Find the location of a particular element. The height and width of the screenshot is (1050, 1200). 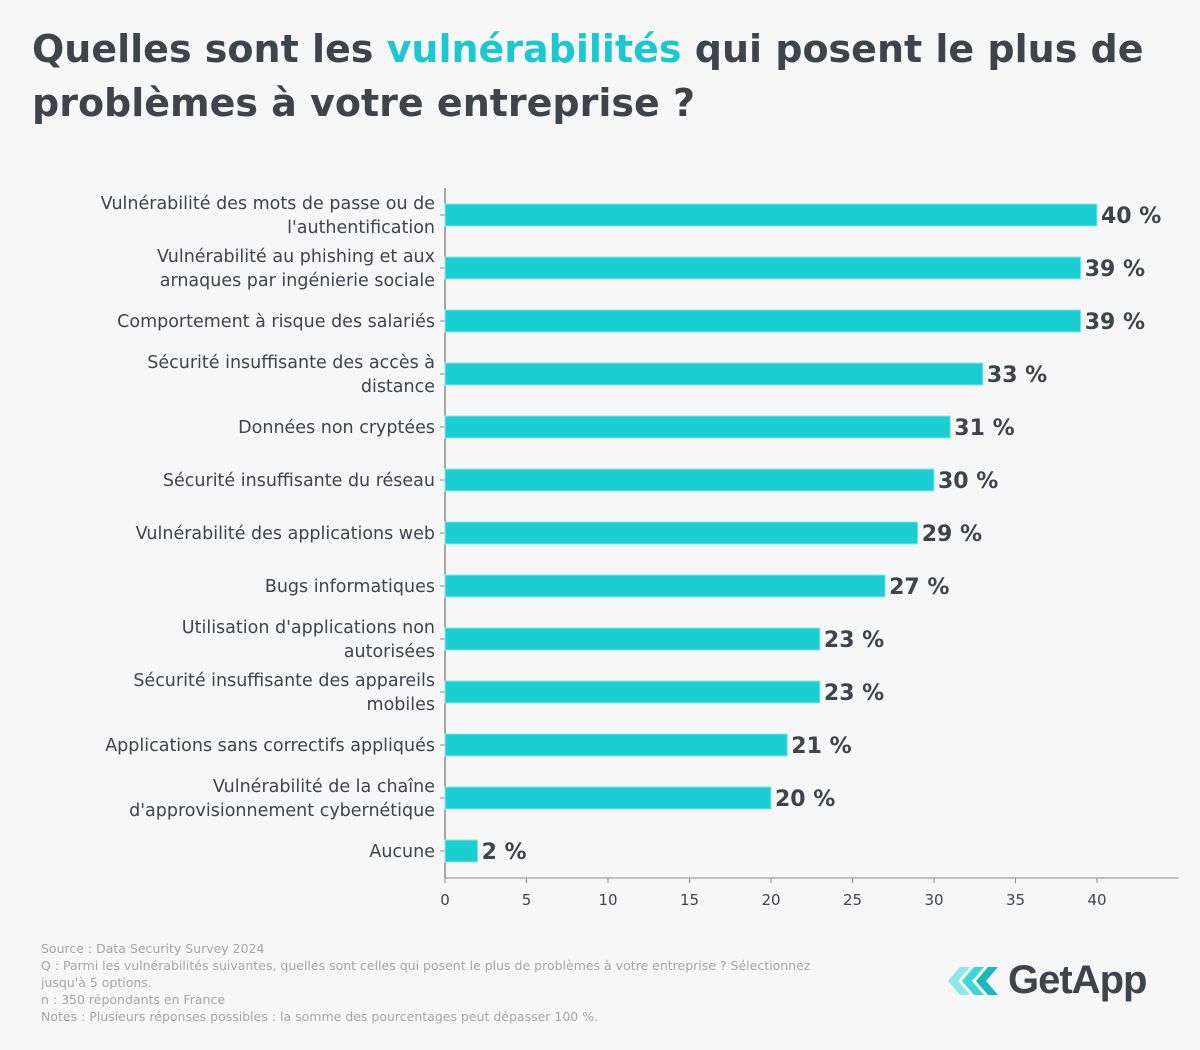

getapp-chevrons-icon is located at coordinates (973, 980).